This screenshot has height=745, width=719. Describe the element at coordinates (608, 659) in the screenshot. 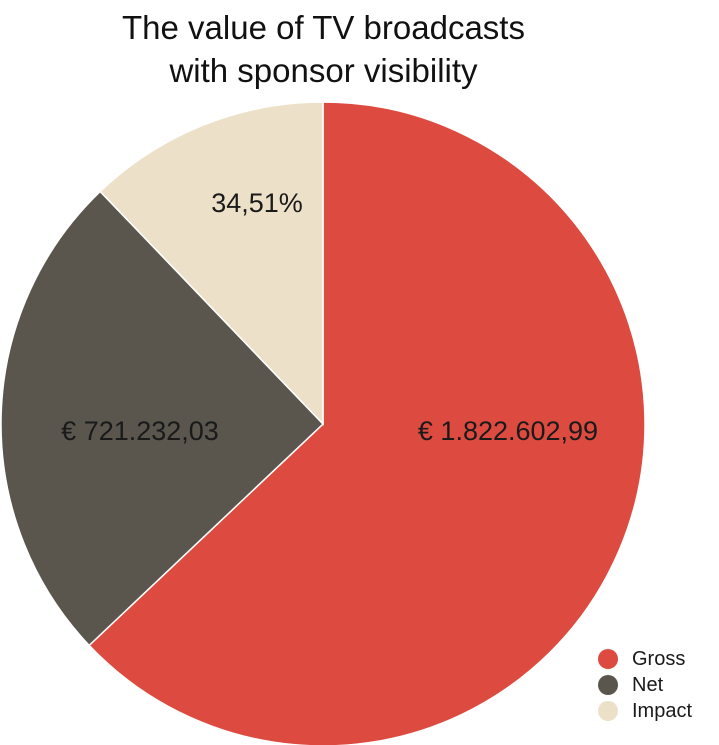

I see `legend-swatch-gross` at that location.